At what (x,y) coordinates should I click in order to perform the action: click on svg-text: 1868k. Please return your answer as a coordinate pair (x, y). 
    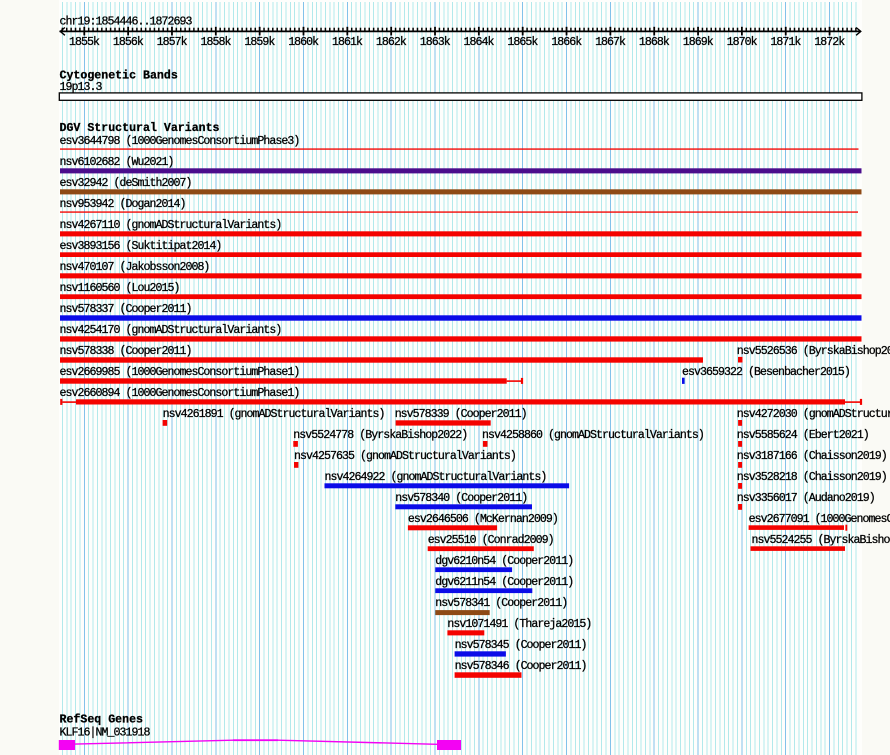
    Looking at the image, I should click on (654, 42).